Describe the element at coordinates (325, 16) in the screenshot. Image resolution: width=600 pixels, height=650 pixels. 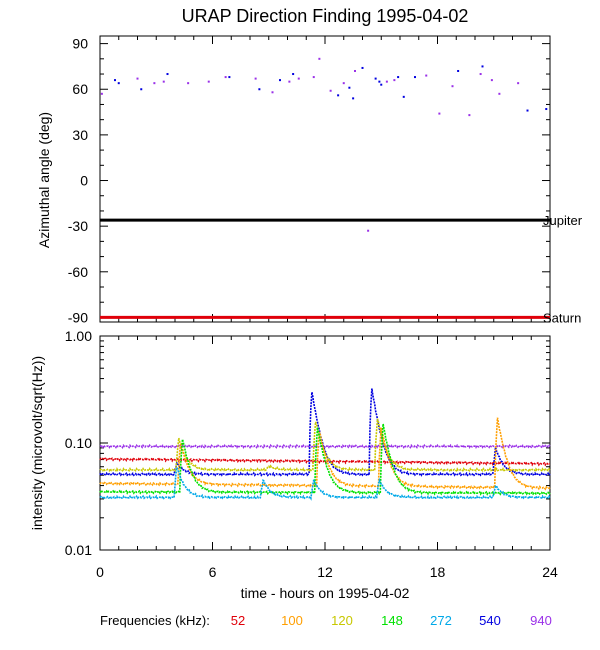
I see `chart-title: URAP Direction Finding 1995-04-02` at that location.